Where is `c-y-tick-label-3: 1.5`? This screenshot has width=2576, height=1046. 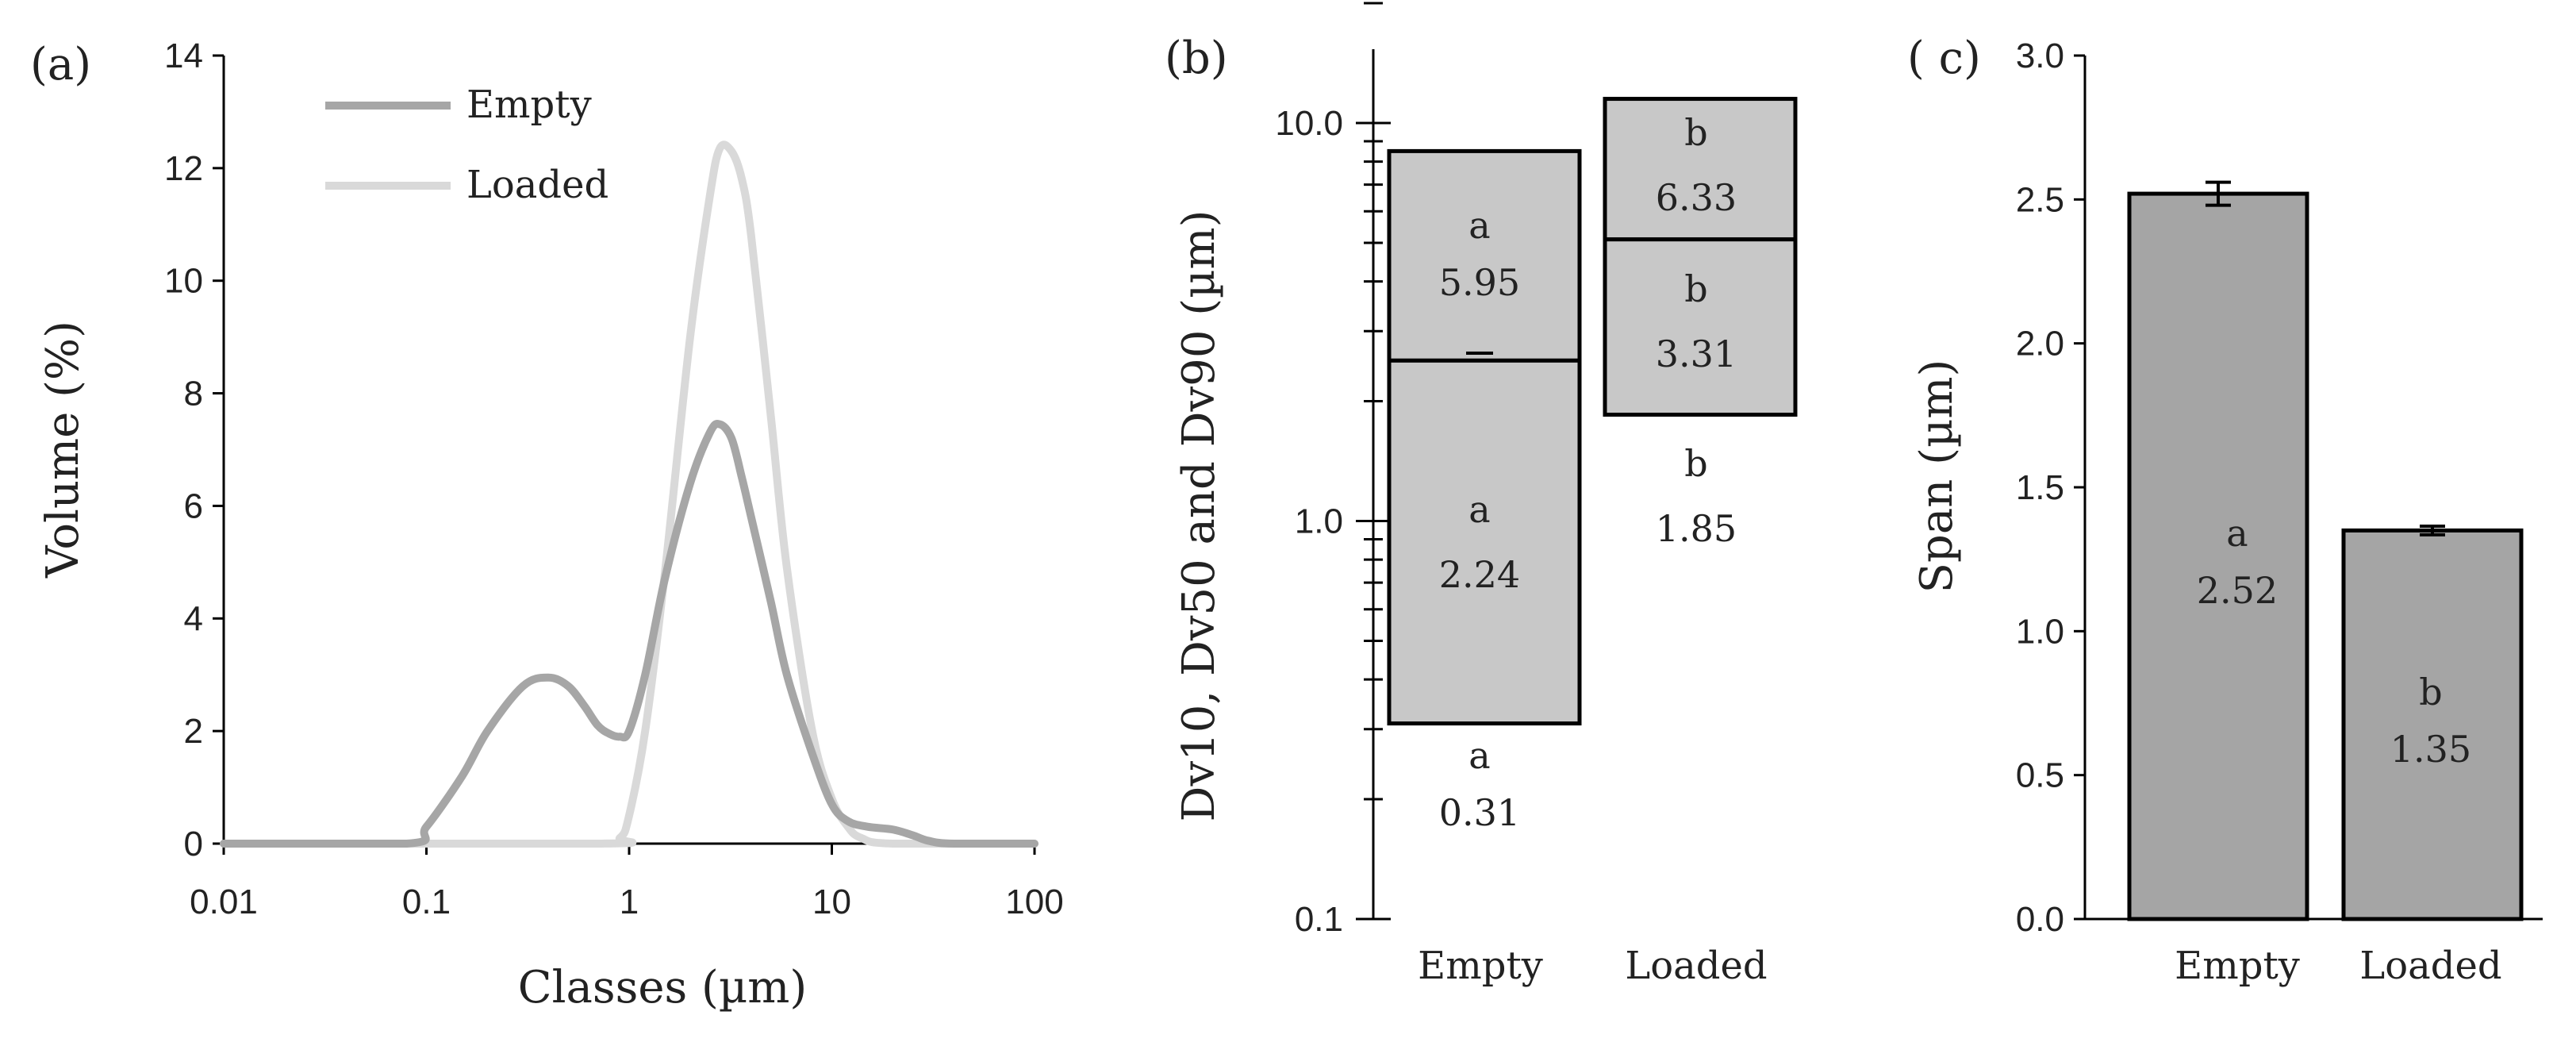 c-y-tick-label-3: 1.5 is located at coordinates (2040, 487).